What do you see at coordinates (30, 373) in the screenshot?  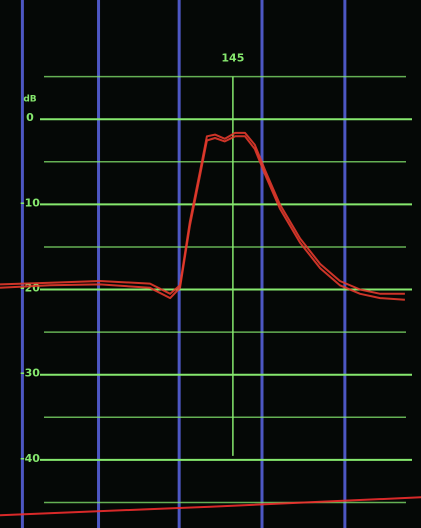 I see `y-tick-label: -30` at bounding box center [30, 373].